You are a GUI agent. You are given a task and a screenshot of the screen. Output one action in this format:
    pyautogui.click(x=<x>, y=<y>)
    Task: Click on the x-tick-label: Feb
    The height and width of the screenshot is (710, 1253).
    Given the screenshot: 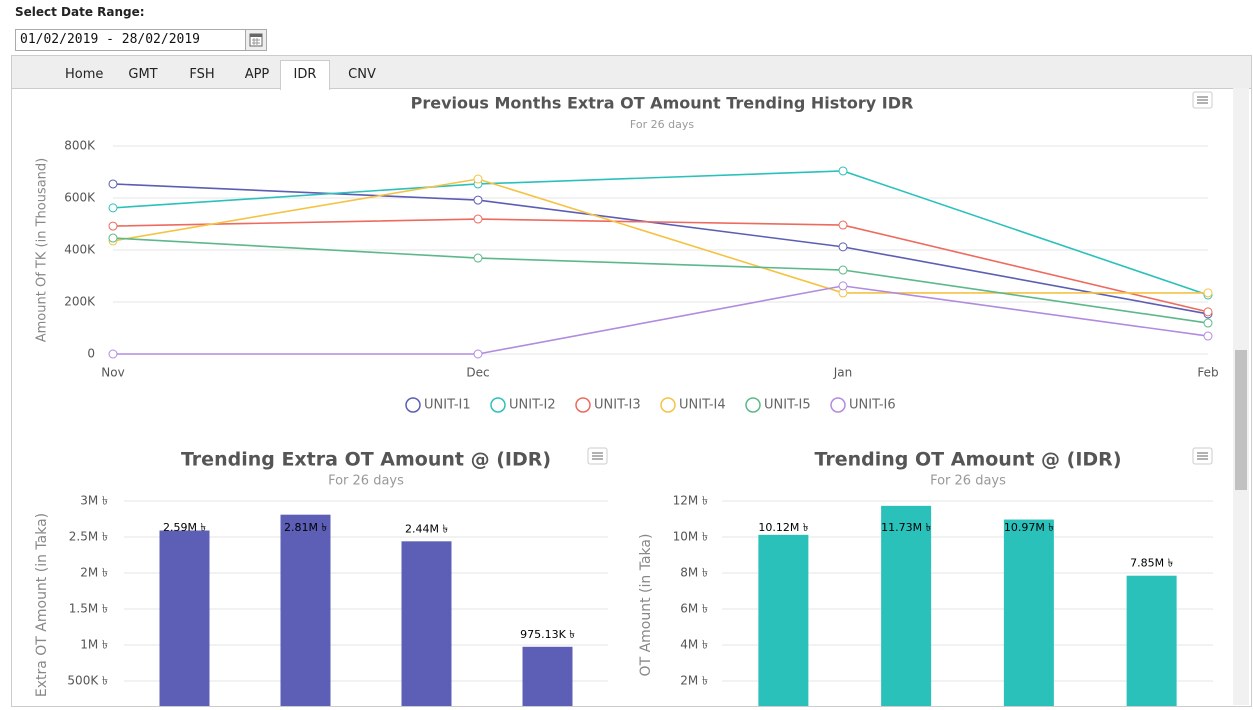 What is the action you would take?
    pyautogui.click(x=1207, y=373)
    